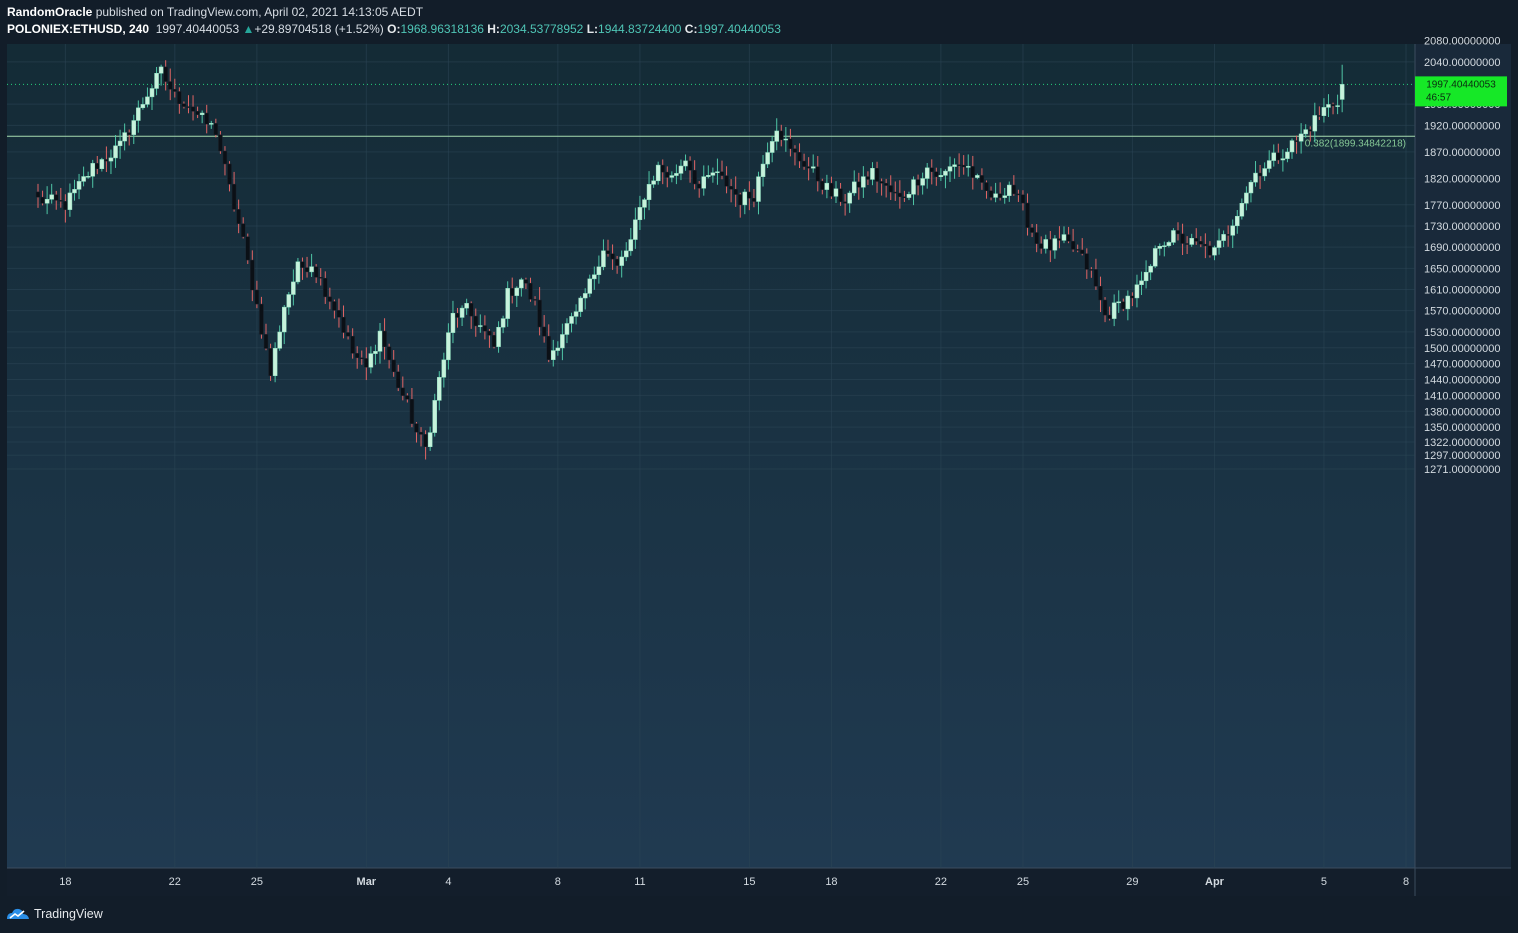 Image resolution: width=1518 pixels, height=933 pixels. I want to click on price-tick: 1470.00000000, so click(1462, 365).